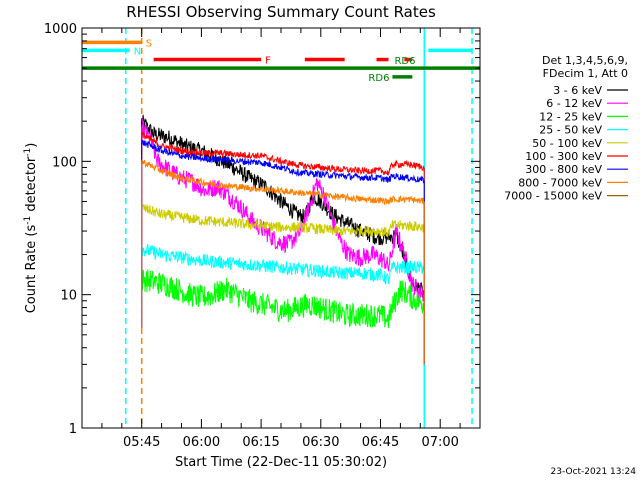 The height and width of the screenshot is (480, 640). What do you see at coordinates (260, 442) in the screenshot?
I see `x-tick-label-2: 06:15` at bounding box center [260, 442].